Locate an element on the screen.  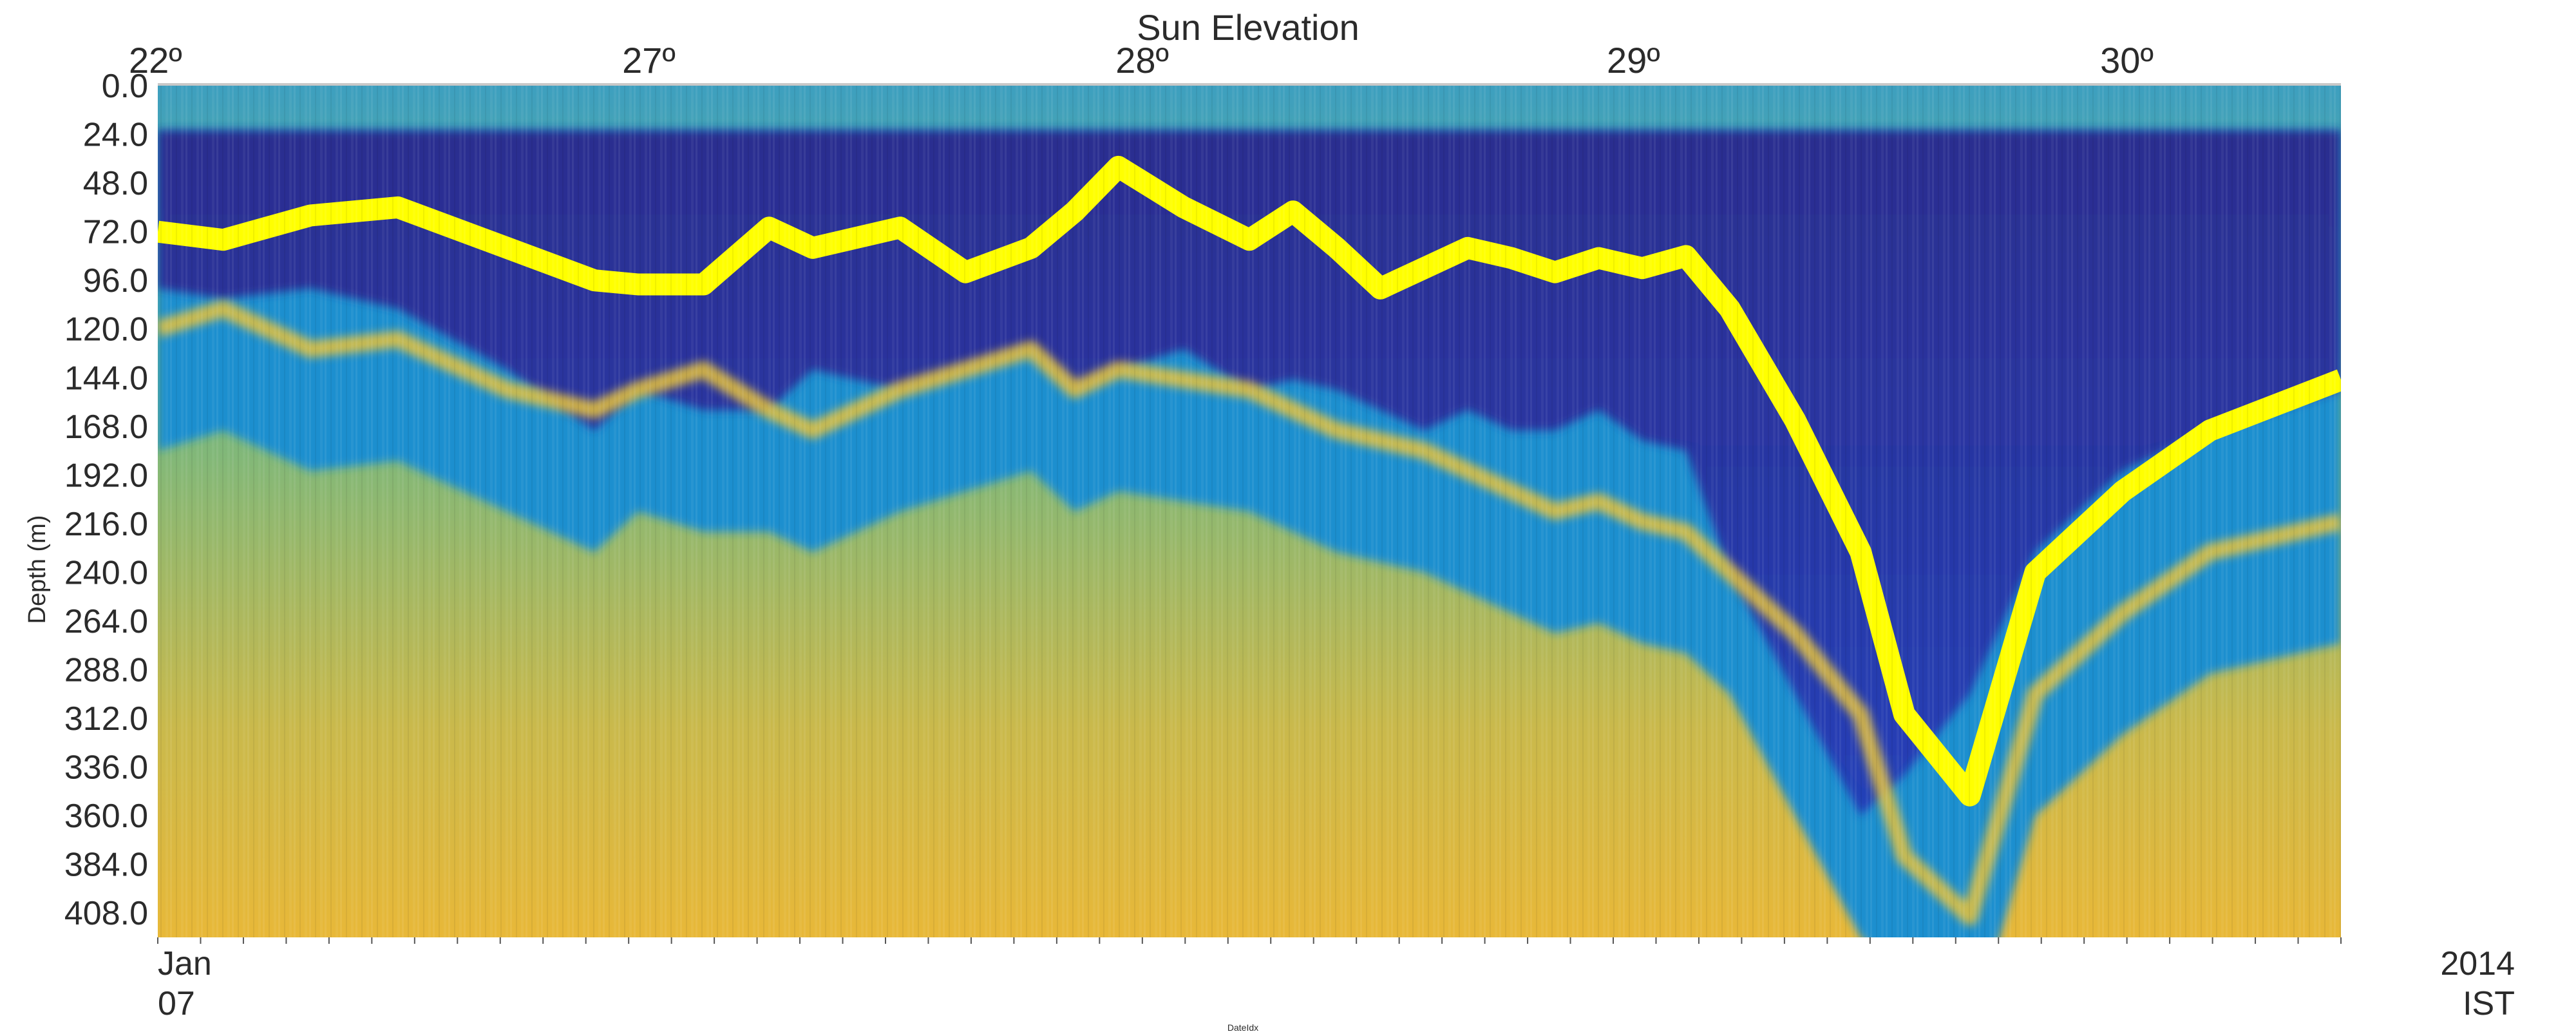
x-tick-label-last: 2014 is located at coordinates (2477, 963).